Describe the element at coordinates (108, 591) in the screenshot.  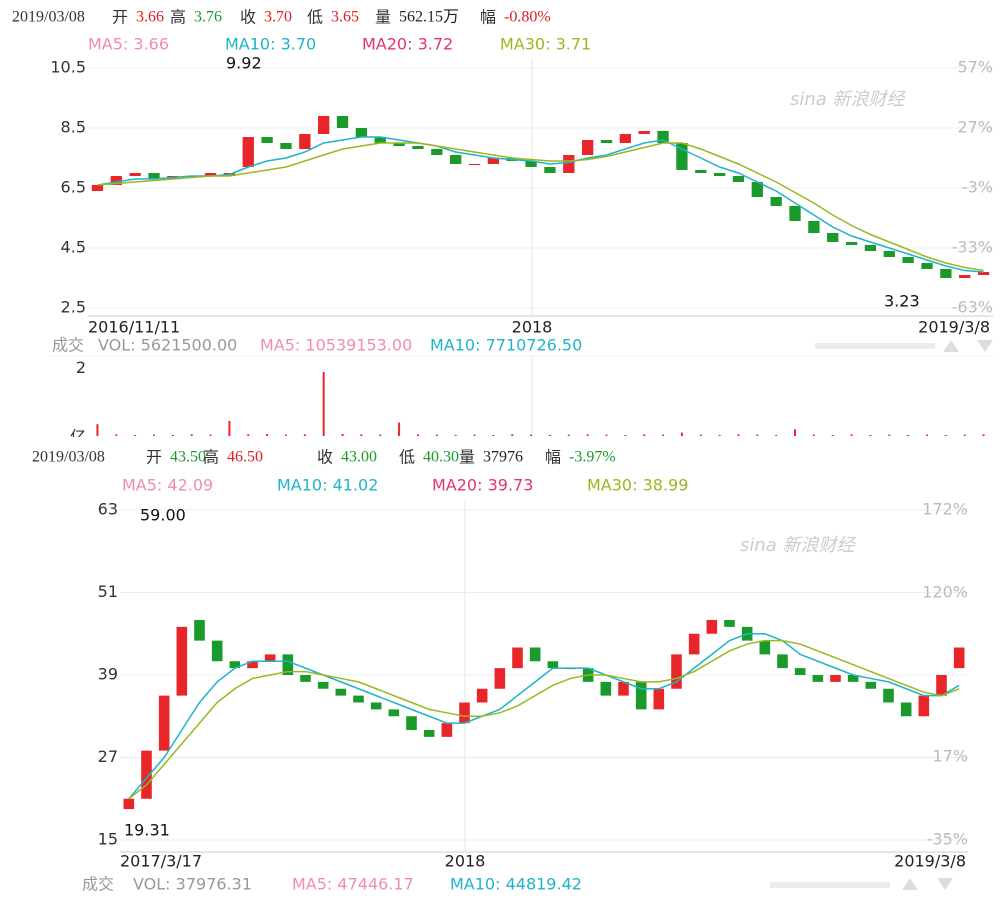
I see `y-tick-label: 51` at that location.